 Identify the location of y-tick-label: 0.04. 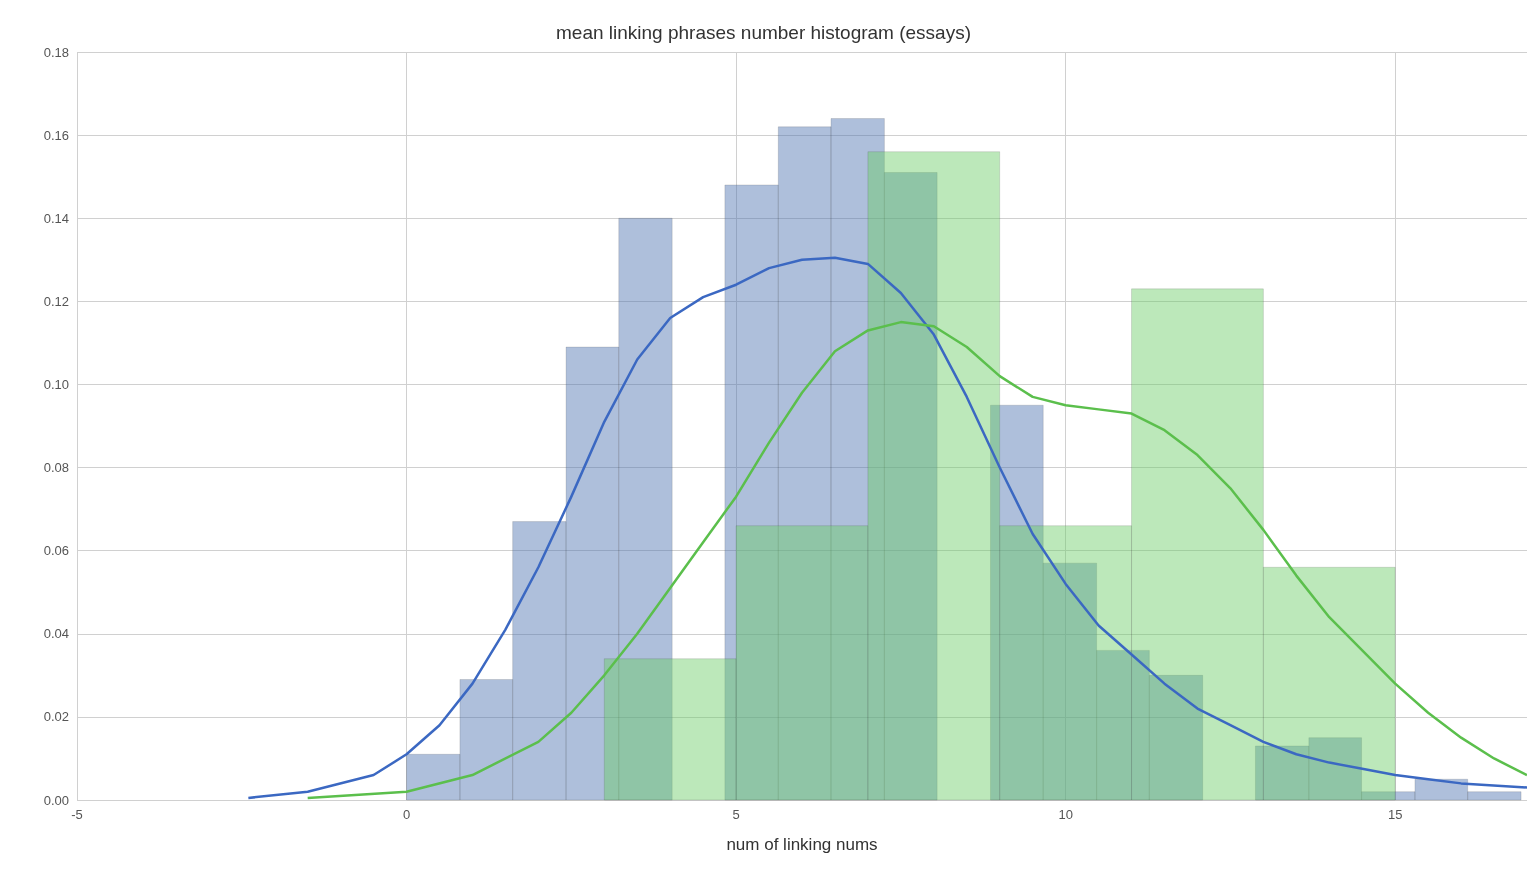
(56, 634).